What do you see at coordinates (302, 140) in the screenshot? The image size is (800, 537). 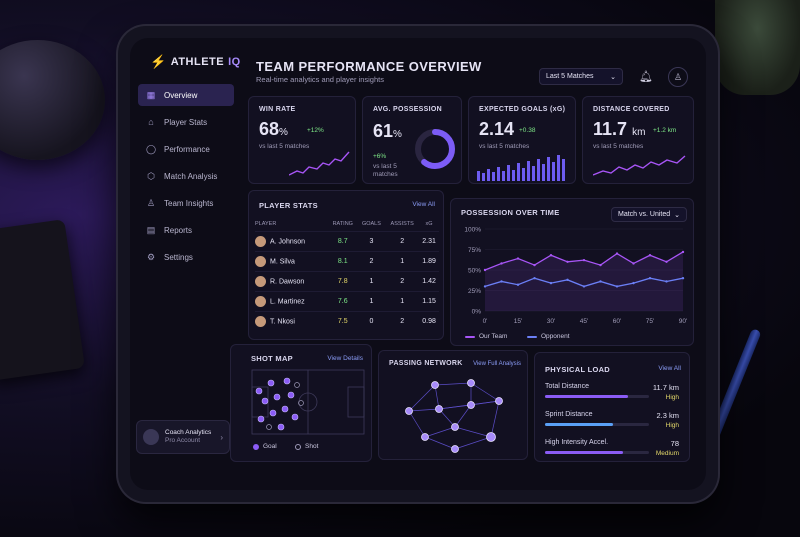 I see `win-rate-card: WIN RATE 68% +12% vs last 5 matches` at bounding box center [302, 140].